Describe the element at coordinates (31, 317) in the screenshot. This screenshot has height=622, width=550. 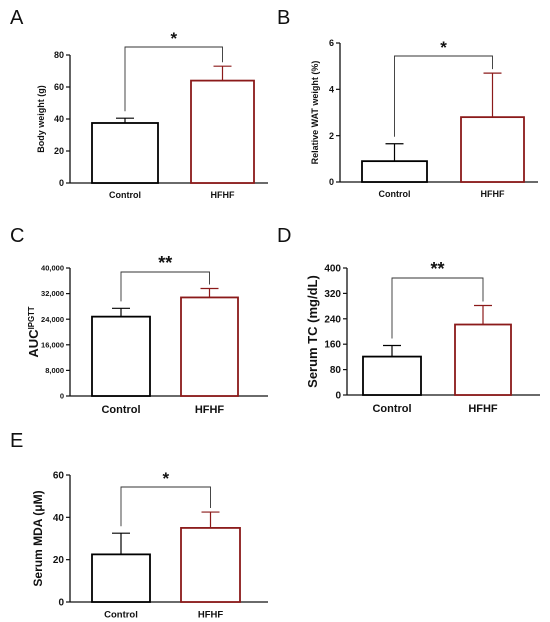
I see `y-axis-label-superscript: IPGTT` at that location.